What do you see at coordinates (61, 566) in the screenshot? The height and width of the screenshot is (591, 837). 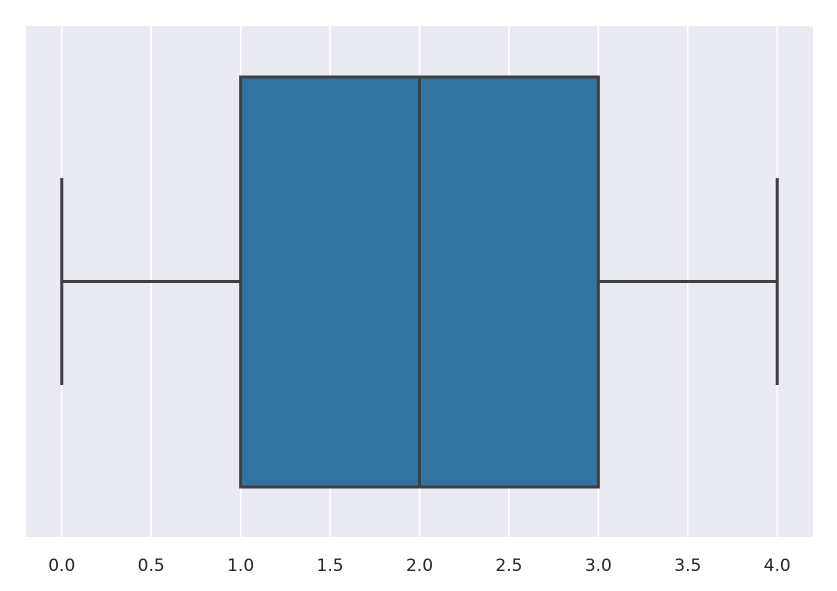 I see `x-tick-label: 0.0` at bounding box center [61, 566].